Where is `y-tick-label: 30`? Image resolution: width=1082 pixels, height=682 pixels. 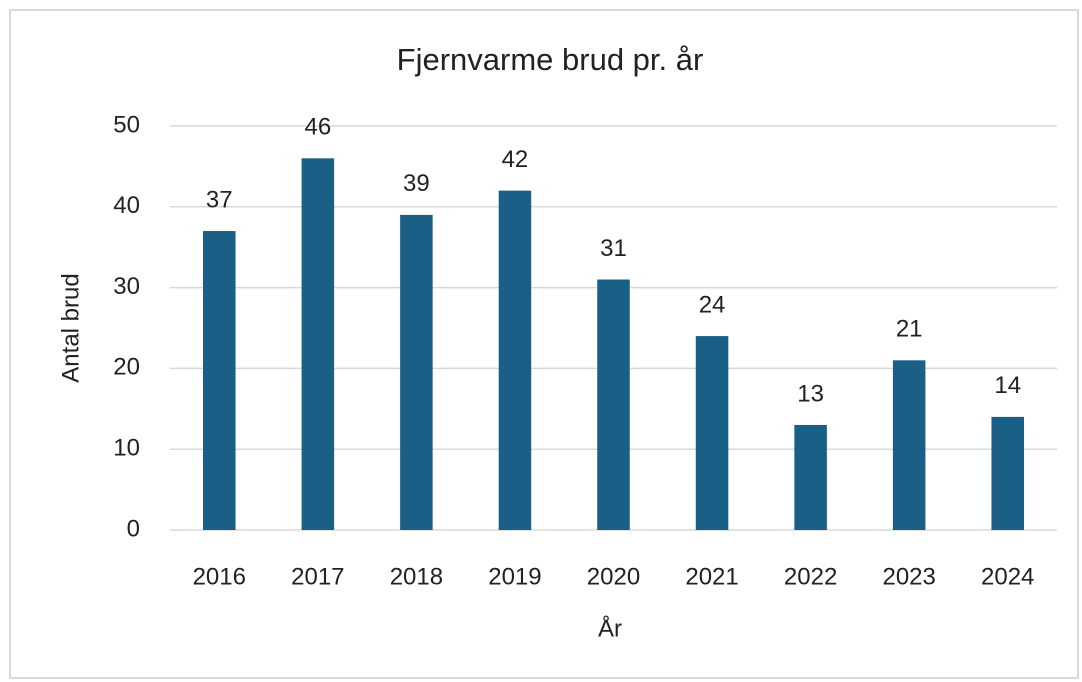 y-tick-label: 30 is located at coordinates (126, 286).